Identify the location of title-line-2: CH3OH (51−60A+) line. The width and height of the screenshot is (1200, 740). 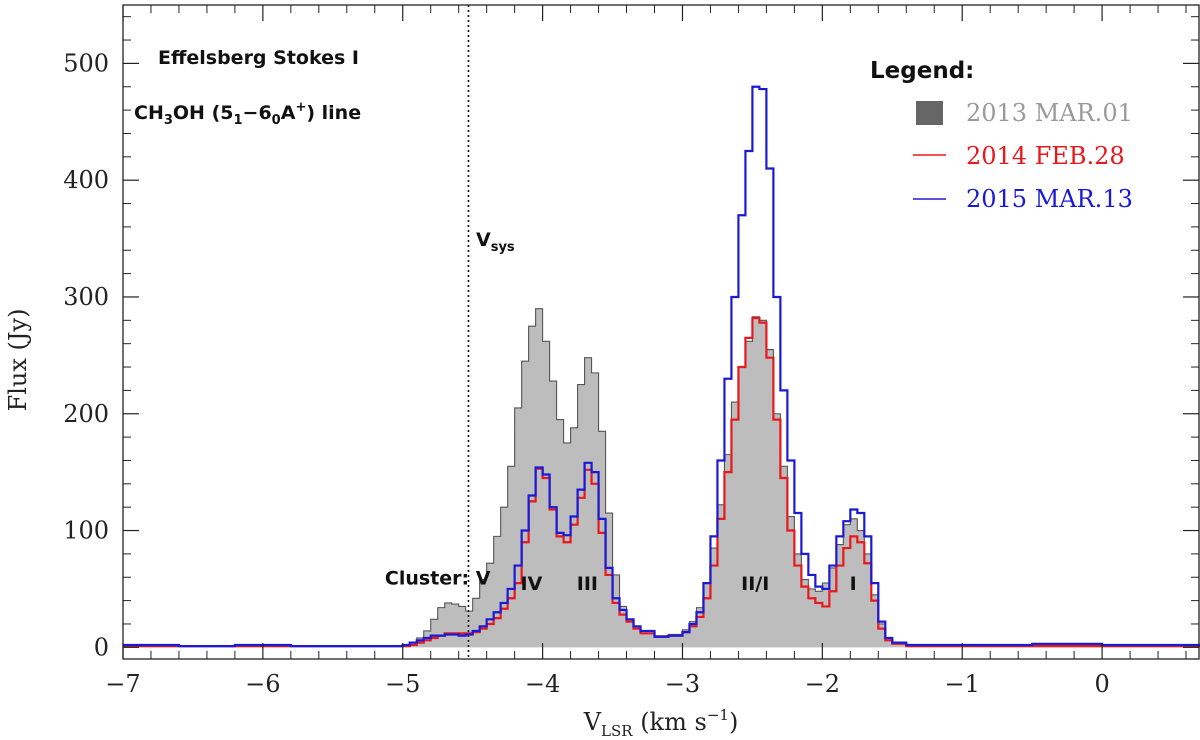
(247, 114).